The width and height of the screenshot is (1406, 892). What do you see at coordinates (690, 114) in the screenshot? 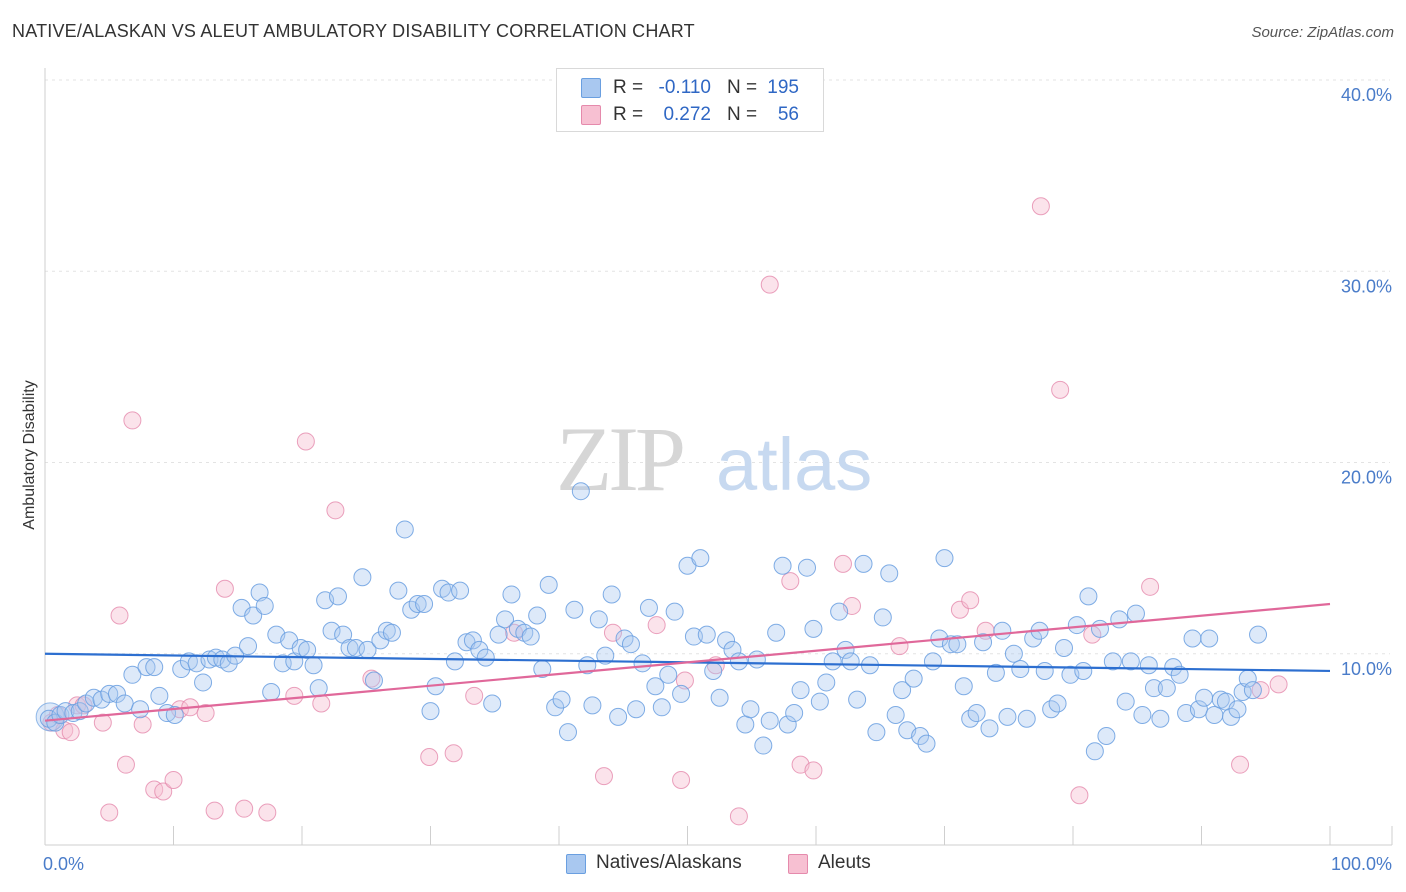
I see `legend-row-aleuts: R = 0.272 N = 56` at bounding box center [690, 114].